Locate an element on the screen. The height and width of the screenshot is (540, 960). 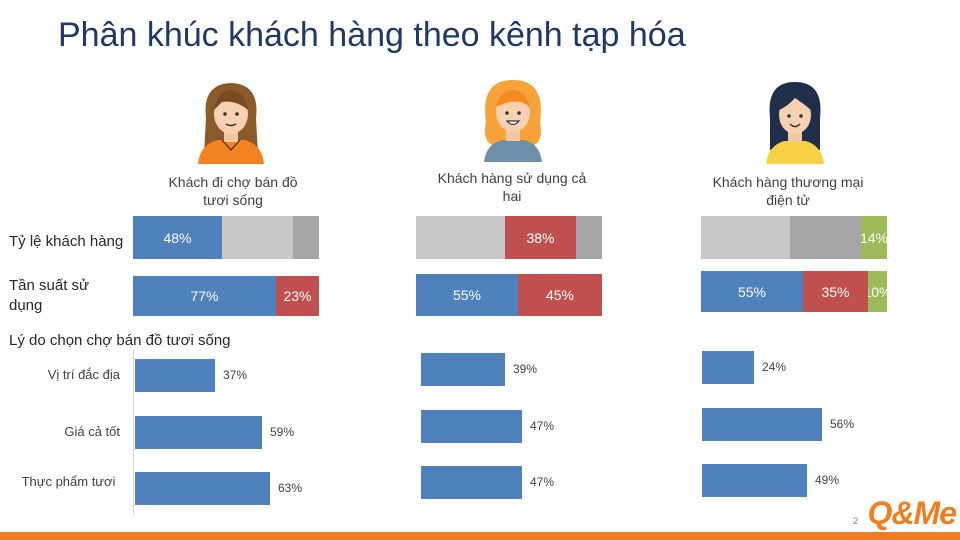
reasons-chart-both: 39% 47% 47% is located at coordinates (541, 427).